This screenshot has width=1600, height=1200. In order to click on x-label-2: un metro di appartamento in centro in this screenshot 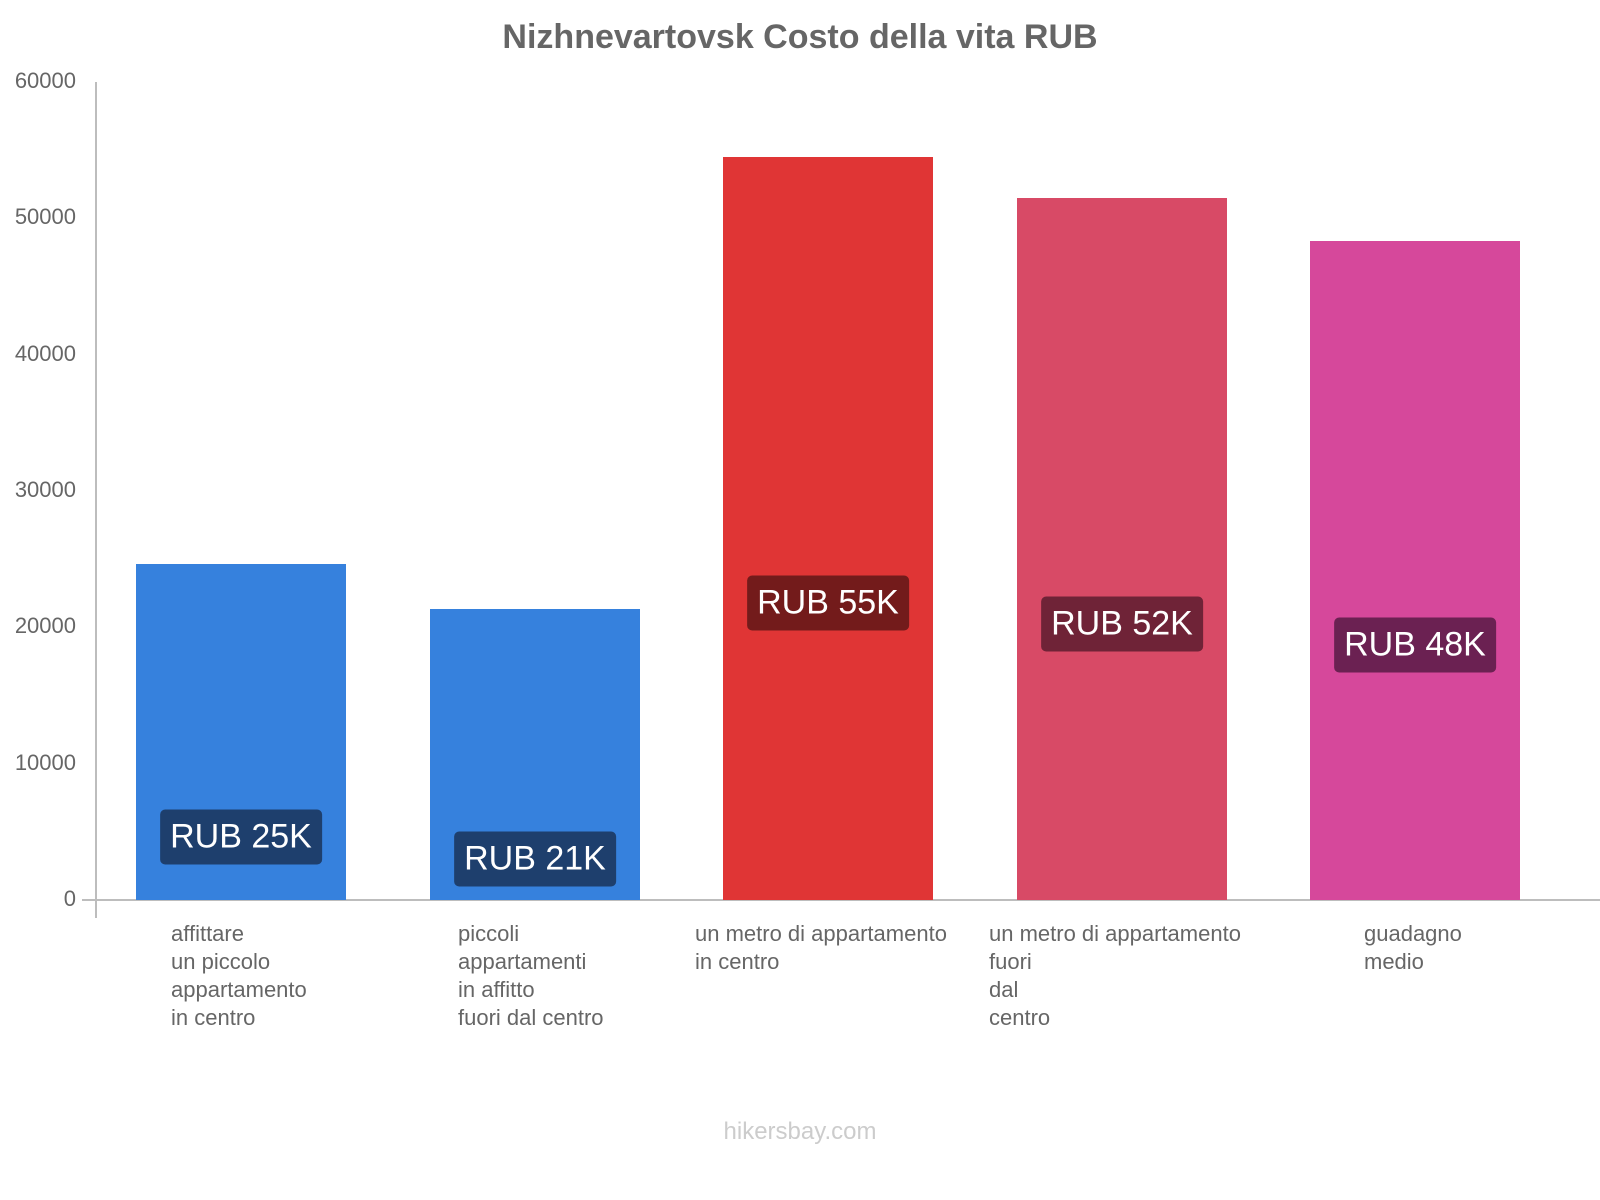, I will do `click(821, 947)`.